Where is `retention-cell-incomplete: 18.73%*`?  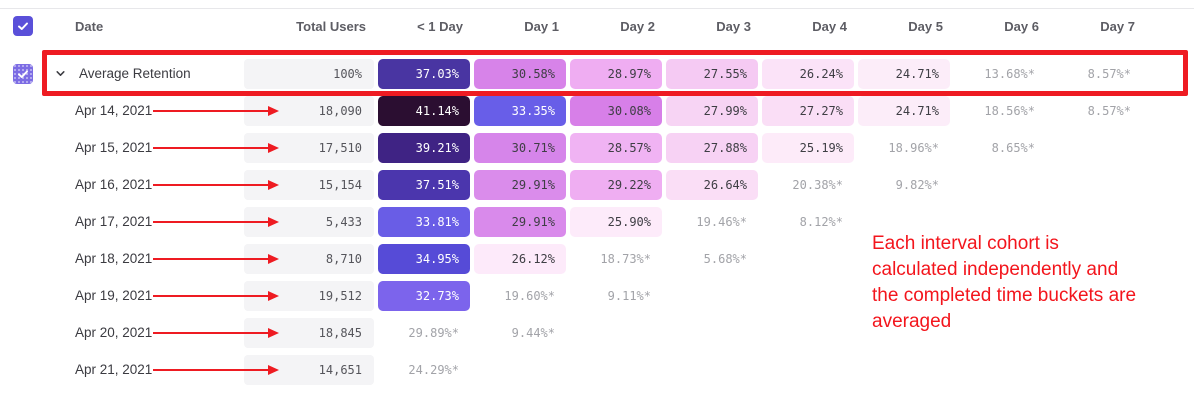
retention-cell-incomplete: 18.73%* is located at coordinates (625, 258).